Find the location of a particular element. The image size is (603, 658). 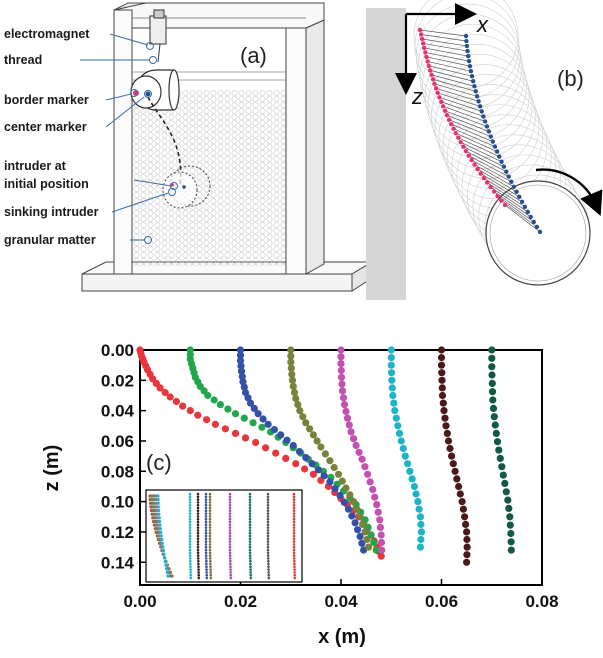

label-sinking-intruder: sinking intruder is located at coordinates (51, 212).